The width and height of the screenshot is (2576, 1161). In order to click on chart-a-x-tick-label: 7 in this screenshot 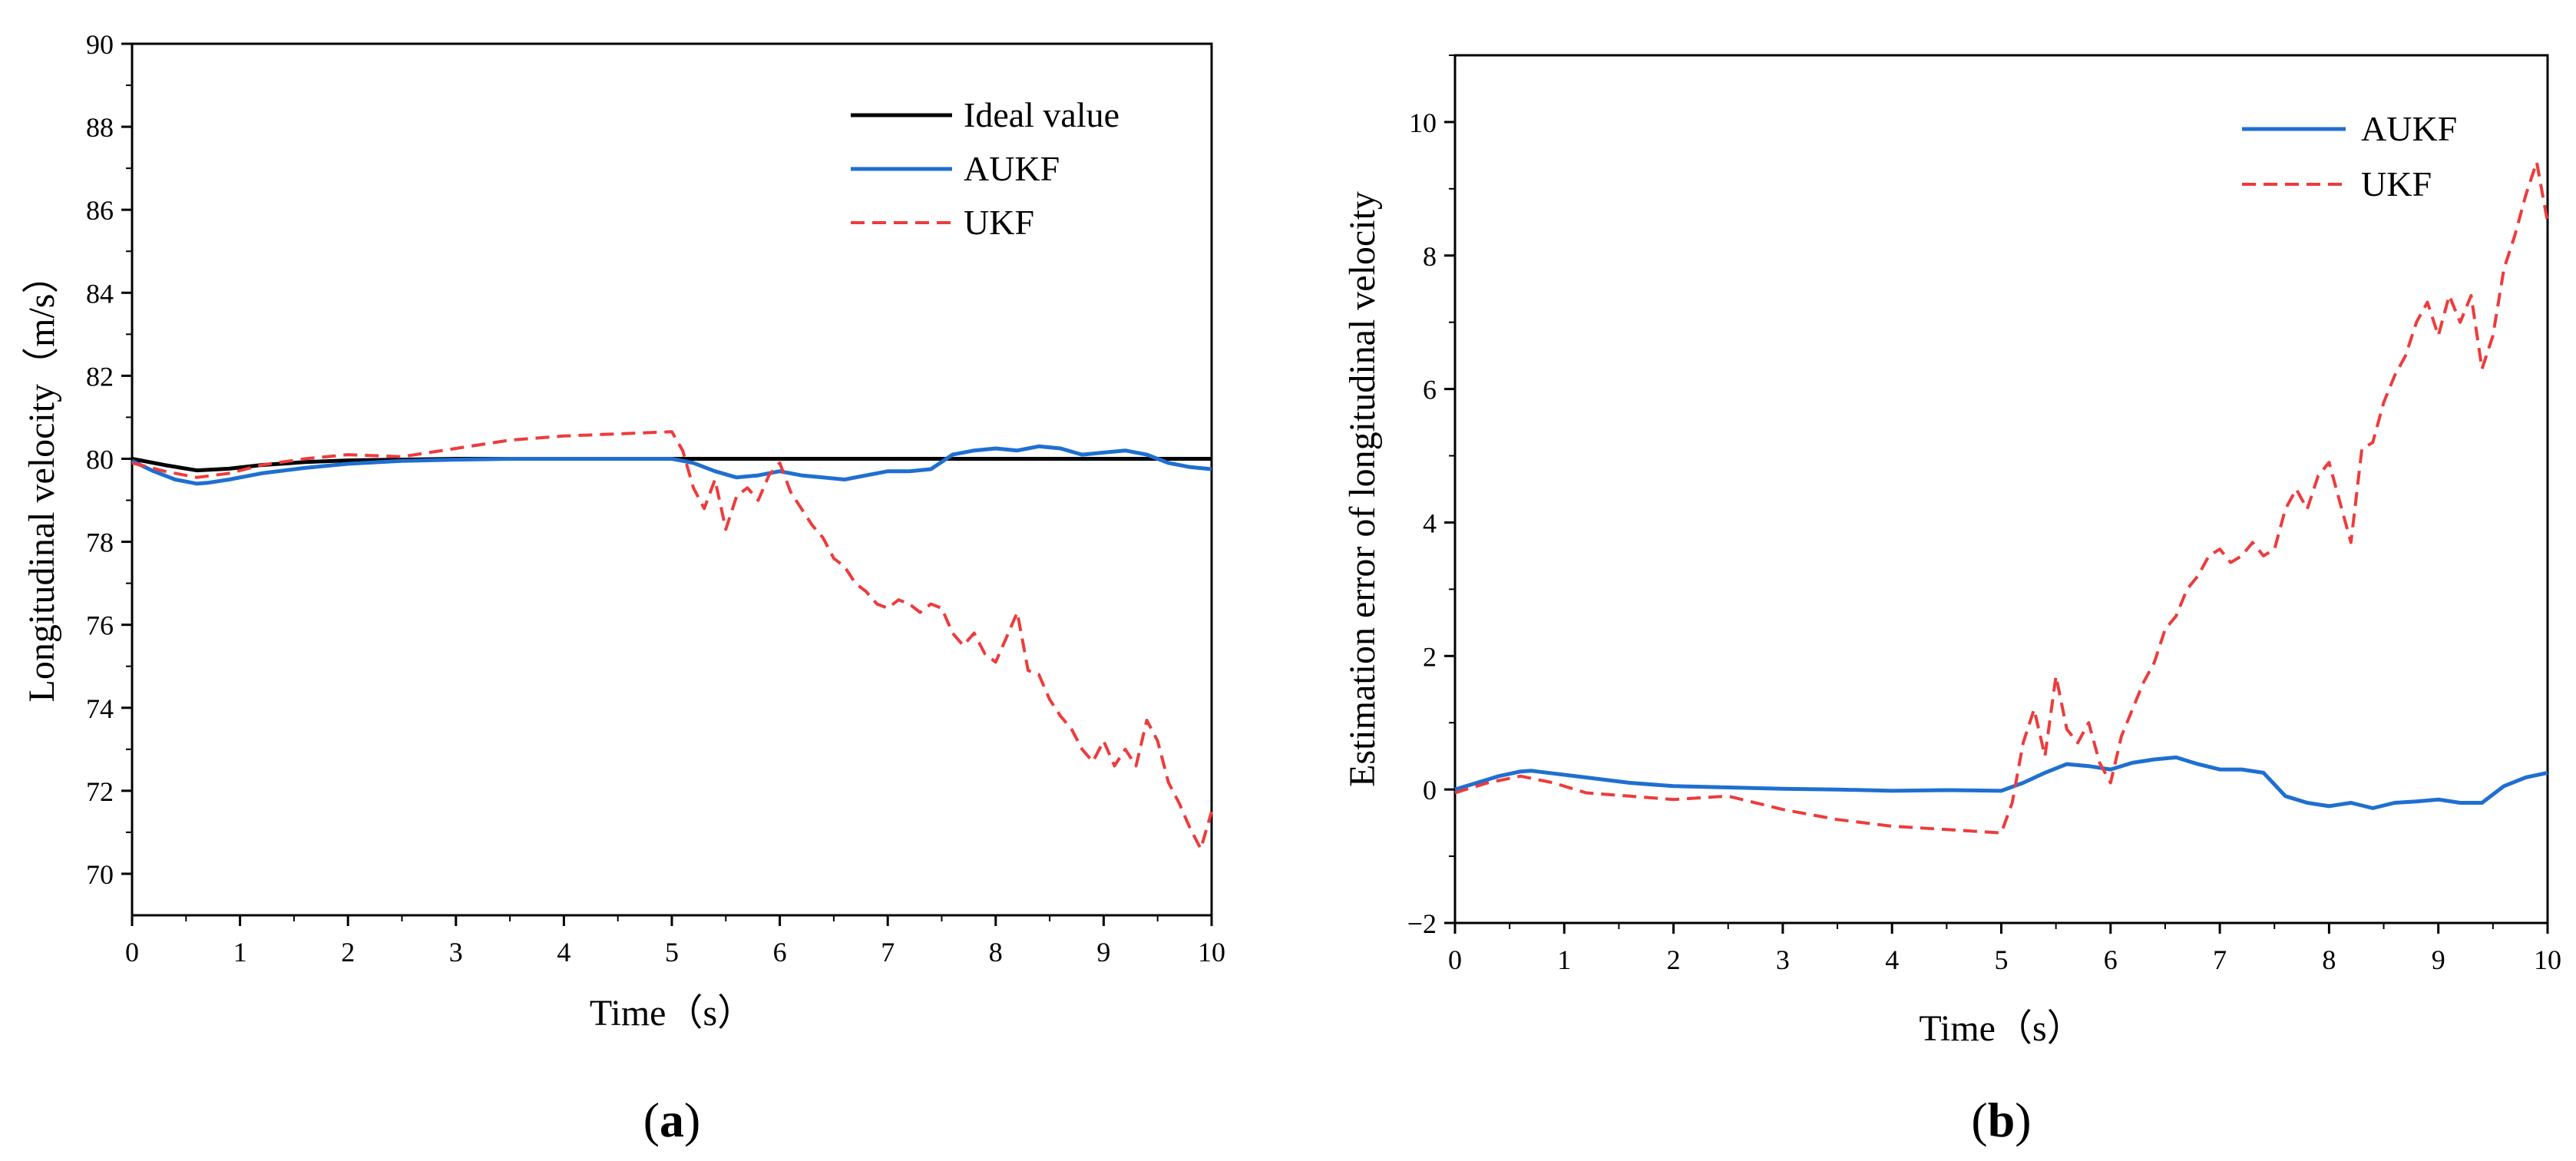, I will do `click(887, 953)`.